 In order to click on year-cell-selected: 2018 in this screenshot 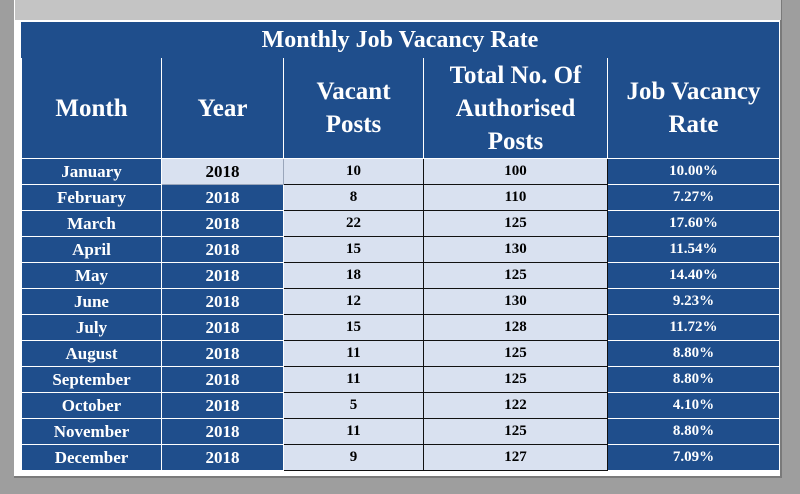, I will do `click(222, 171)`.